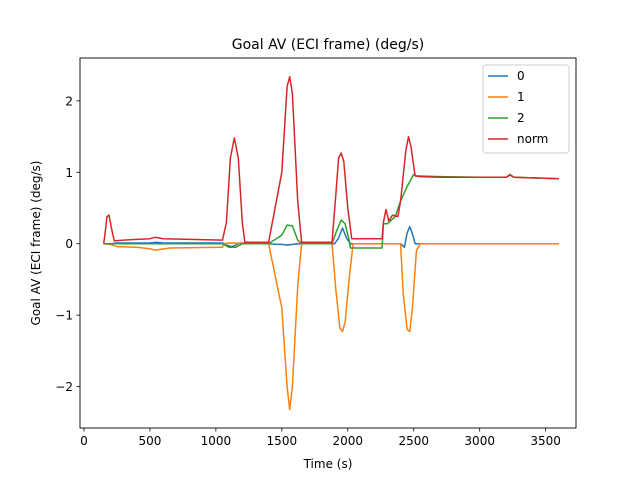 The image size is (640, 480). Describe the element at coordinates (521, 118) in the screenshot. I see `legend-label-2: 2` at that location.